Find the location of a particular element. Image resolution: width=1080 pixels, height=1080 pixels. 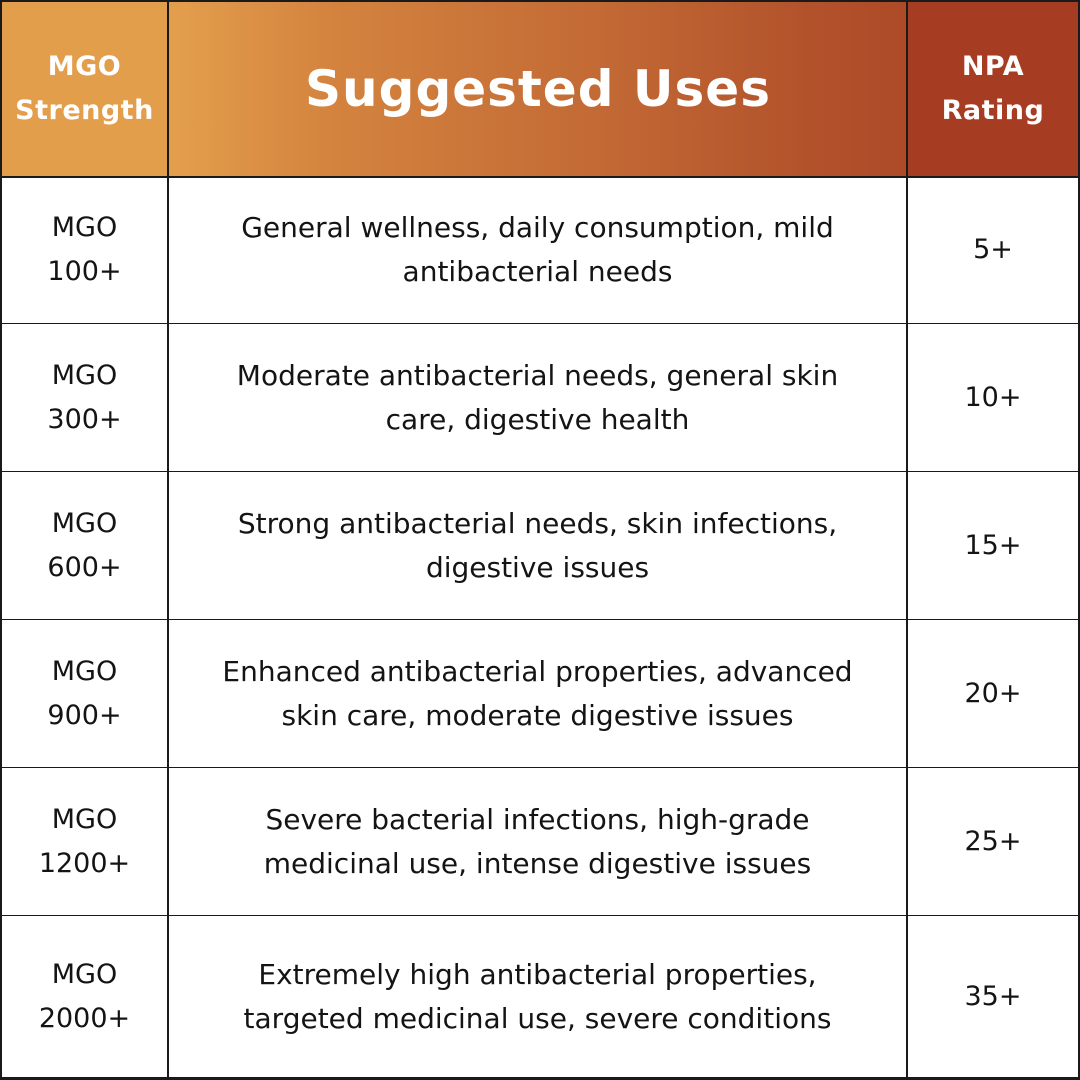

npa-value: 35+ is located at coordinates (993, 996).